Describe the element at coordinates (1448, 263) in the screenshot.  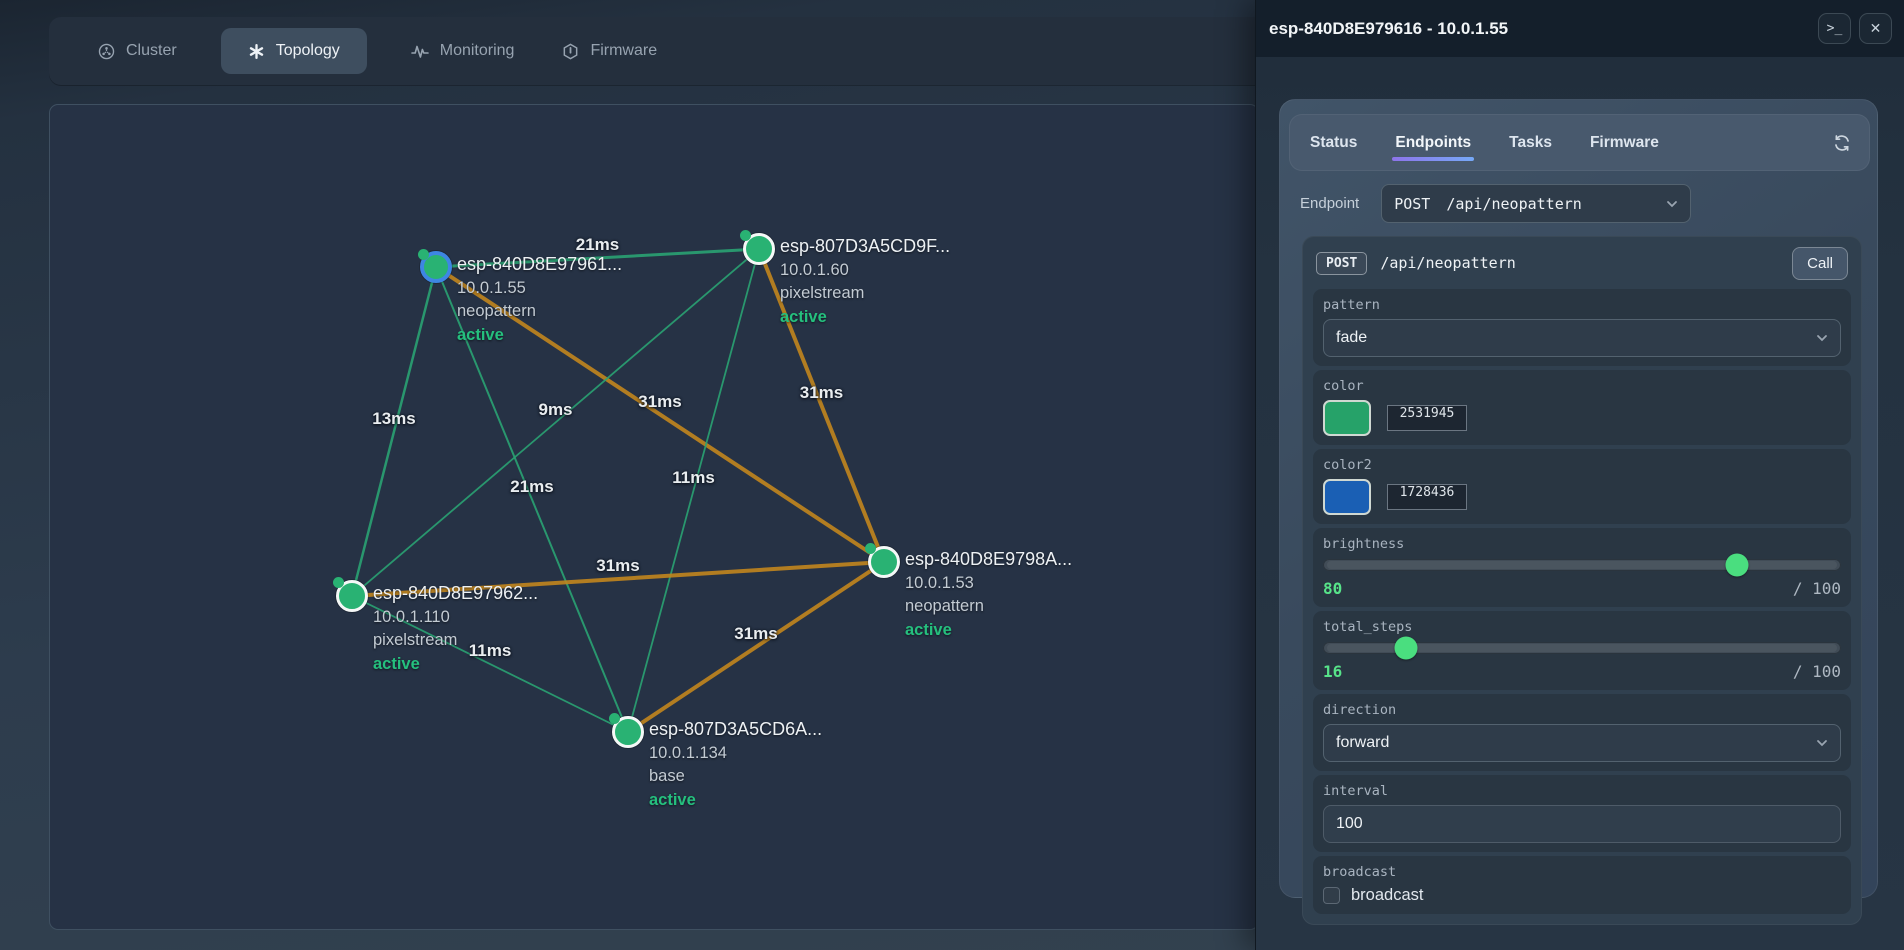
I see `request-path: /api/neopattern` at that location.